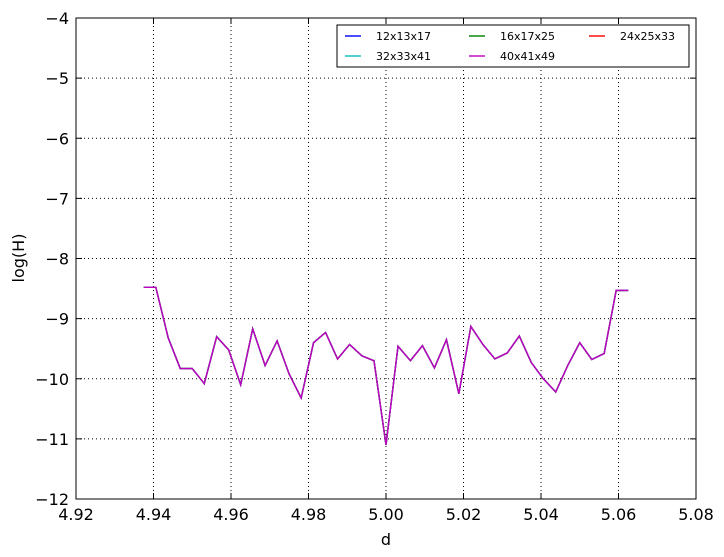 This screenshot has height=557, width=724. I want to click on y-tick-label: −9, so click(57, 319).